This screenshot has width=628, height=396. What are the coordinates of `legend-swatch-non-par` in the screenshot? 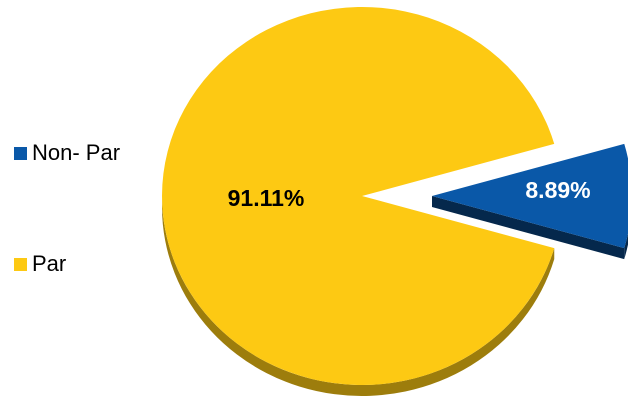 It's located at (20, 153).